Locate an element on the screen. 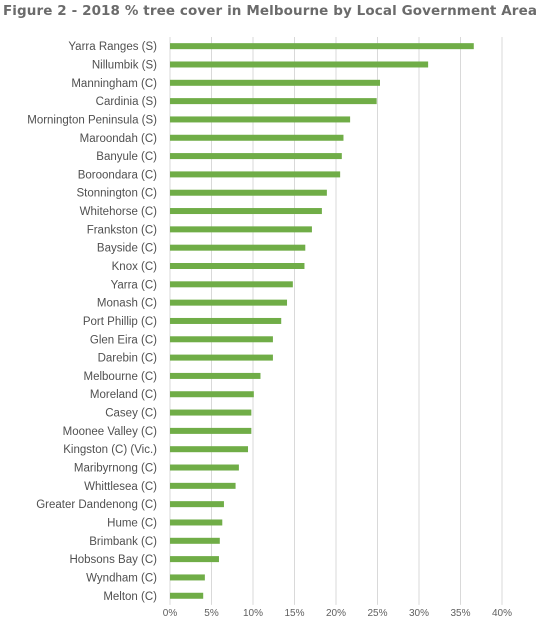  x-tick-label: 30% is located at coordinates (419, 613).